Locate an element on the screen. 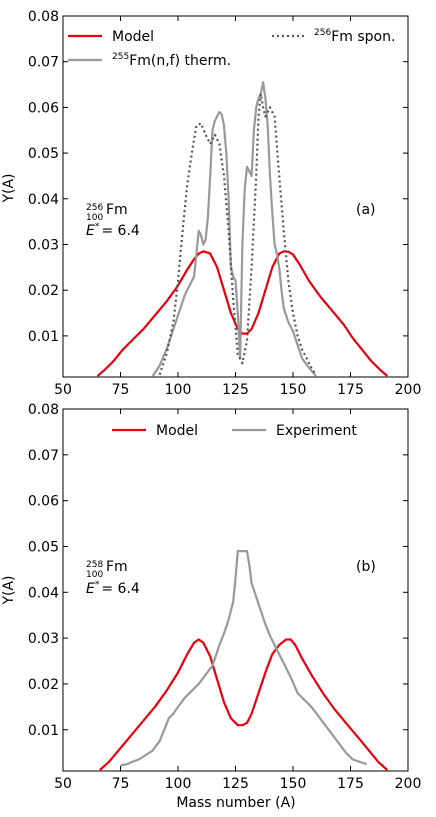 The image size is (436, 817). svg-text: 258 is located at coordinates (94, 565).